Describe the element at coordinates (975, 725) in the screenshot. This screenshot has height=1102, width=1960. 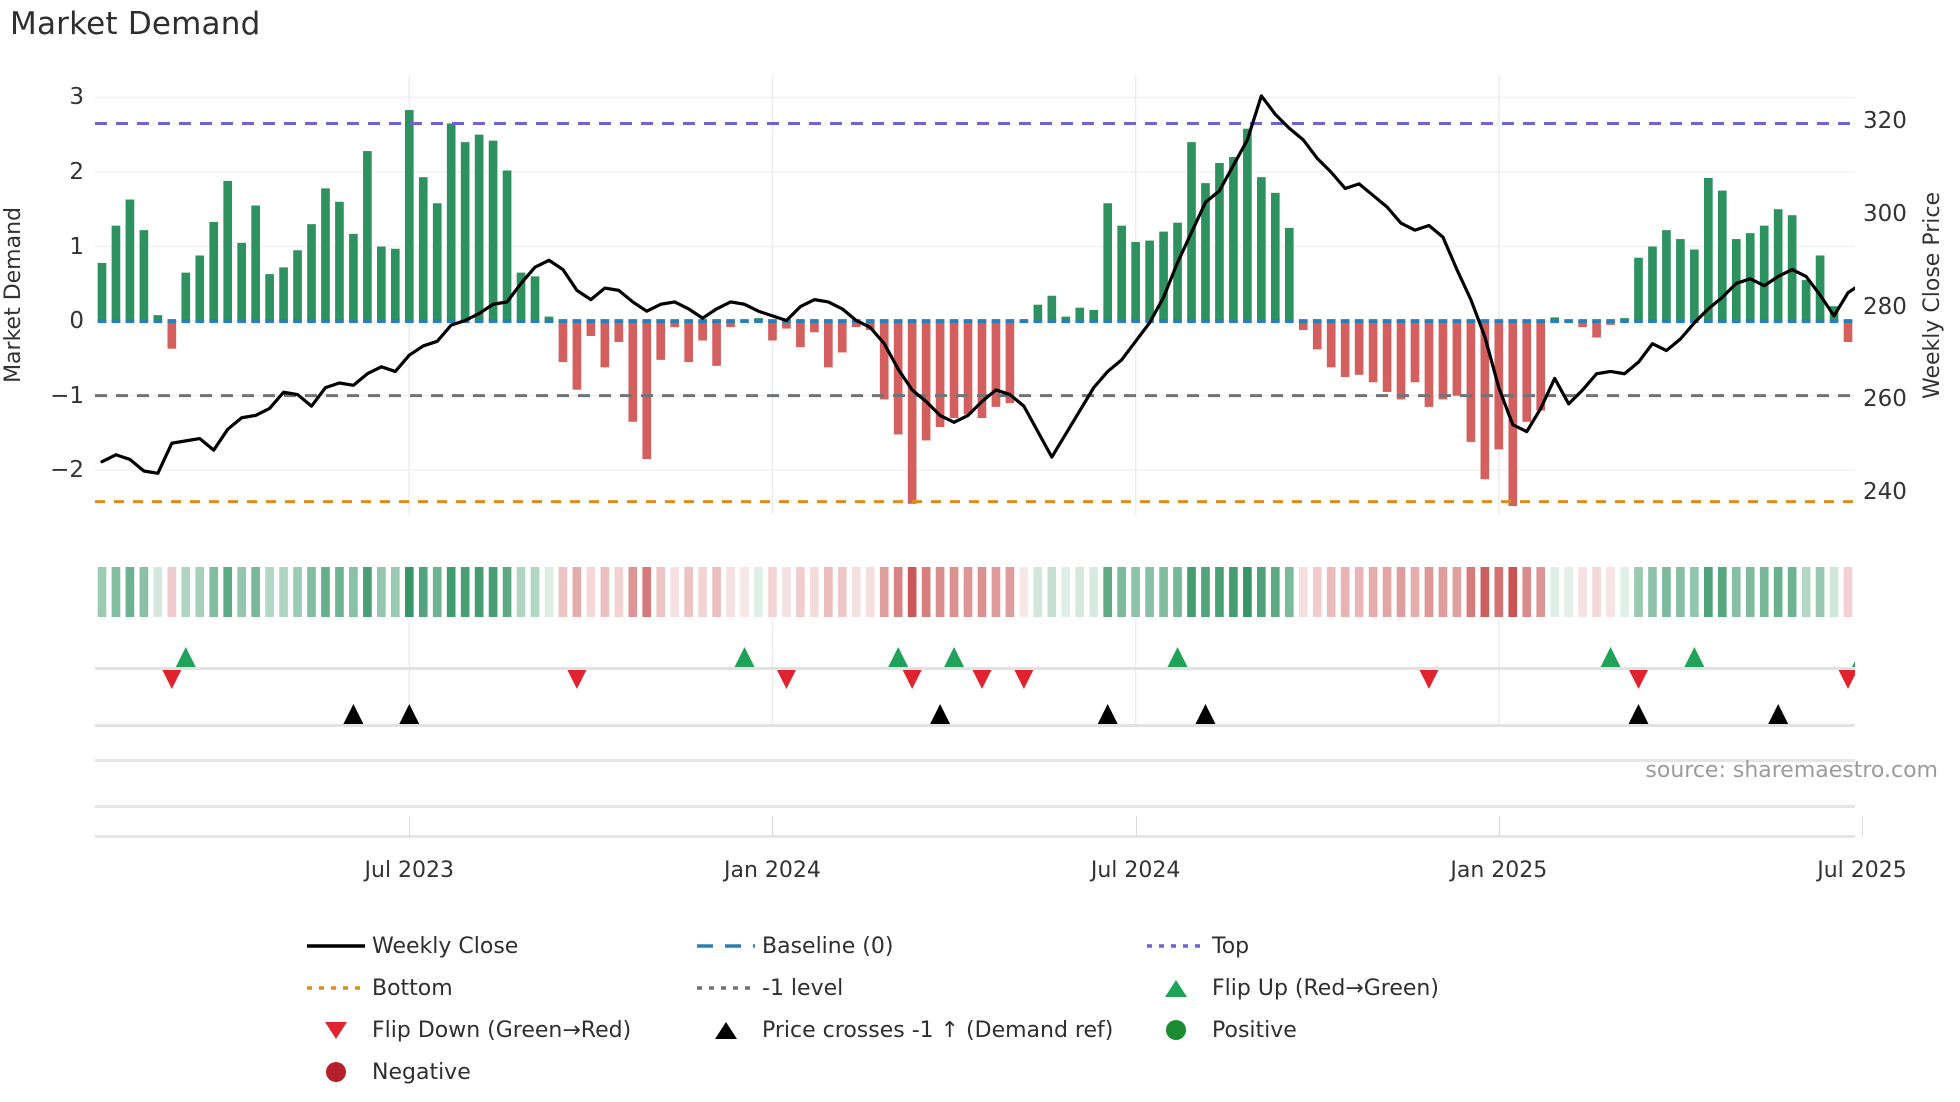
I see `cross-marker-axis-line` at that location.